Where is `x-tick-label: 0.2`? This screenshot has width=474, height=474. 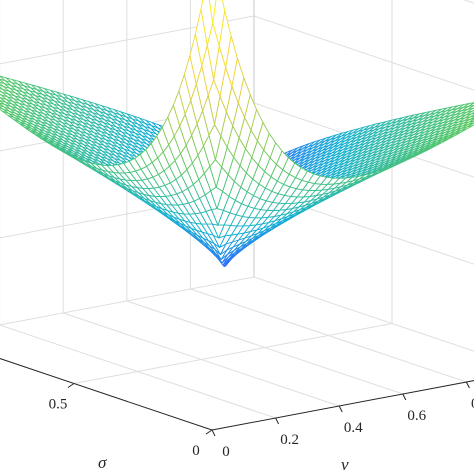
x-tick-label: 0.2 is located at coordinates (289, 440).